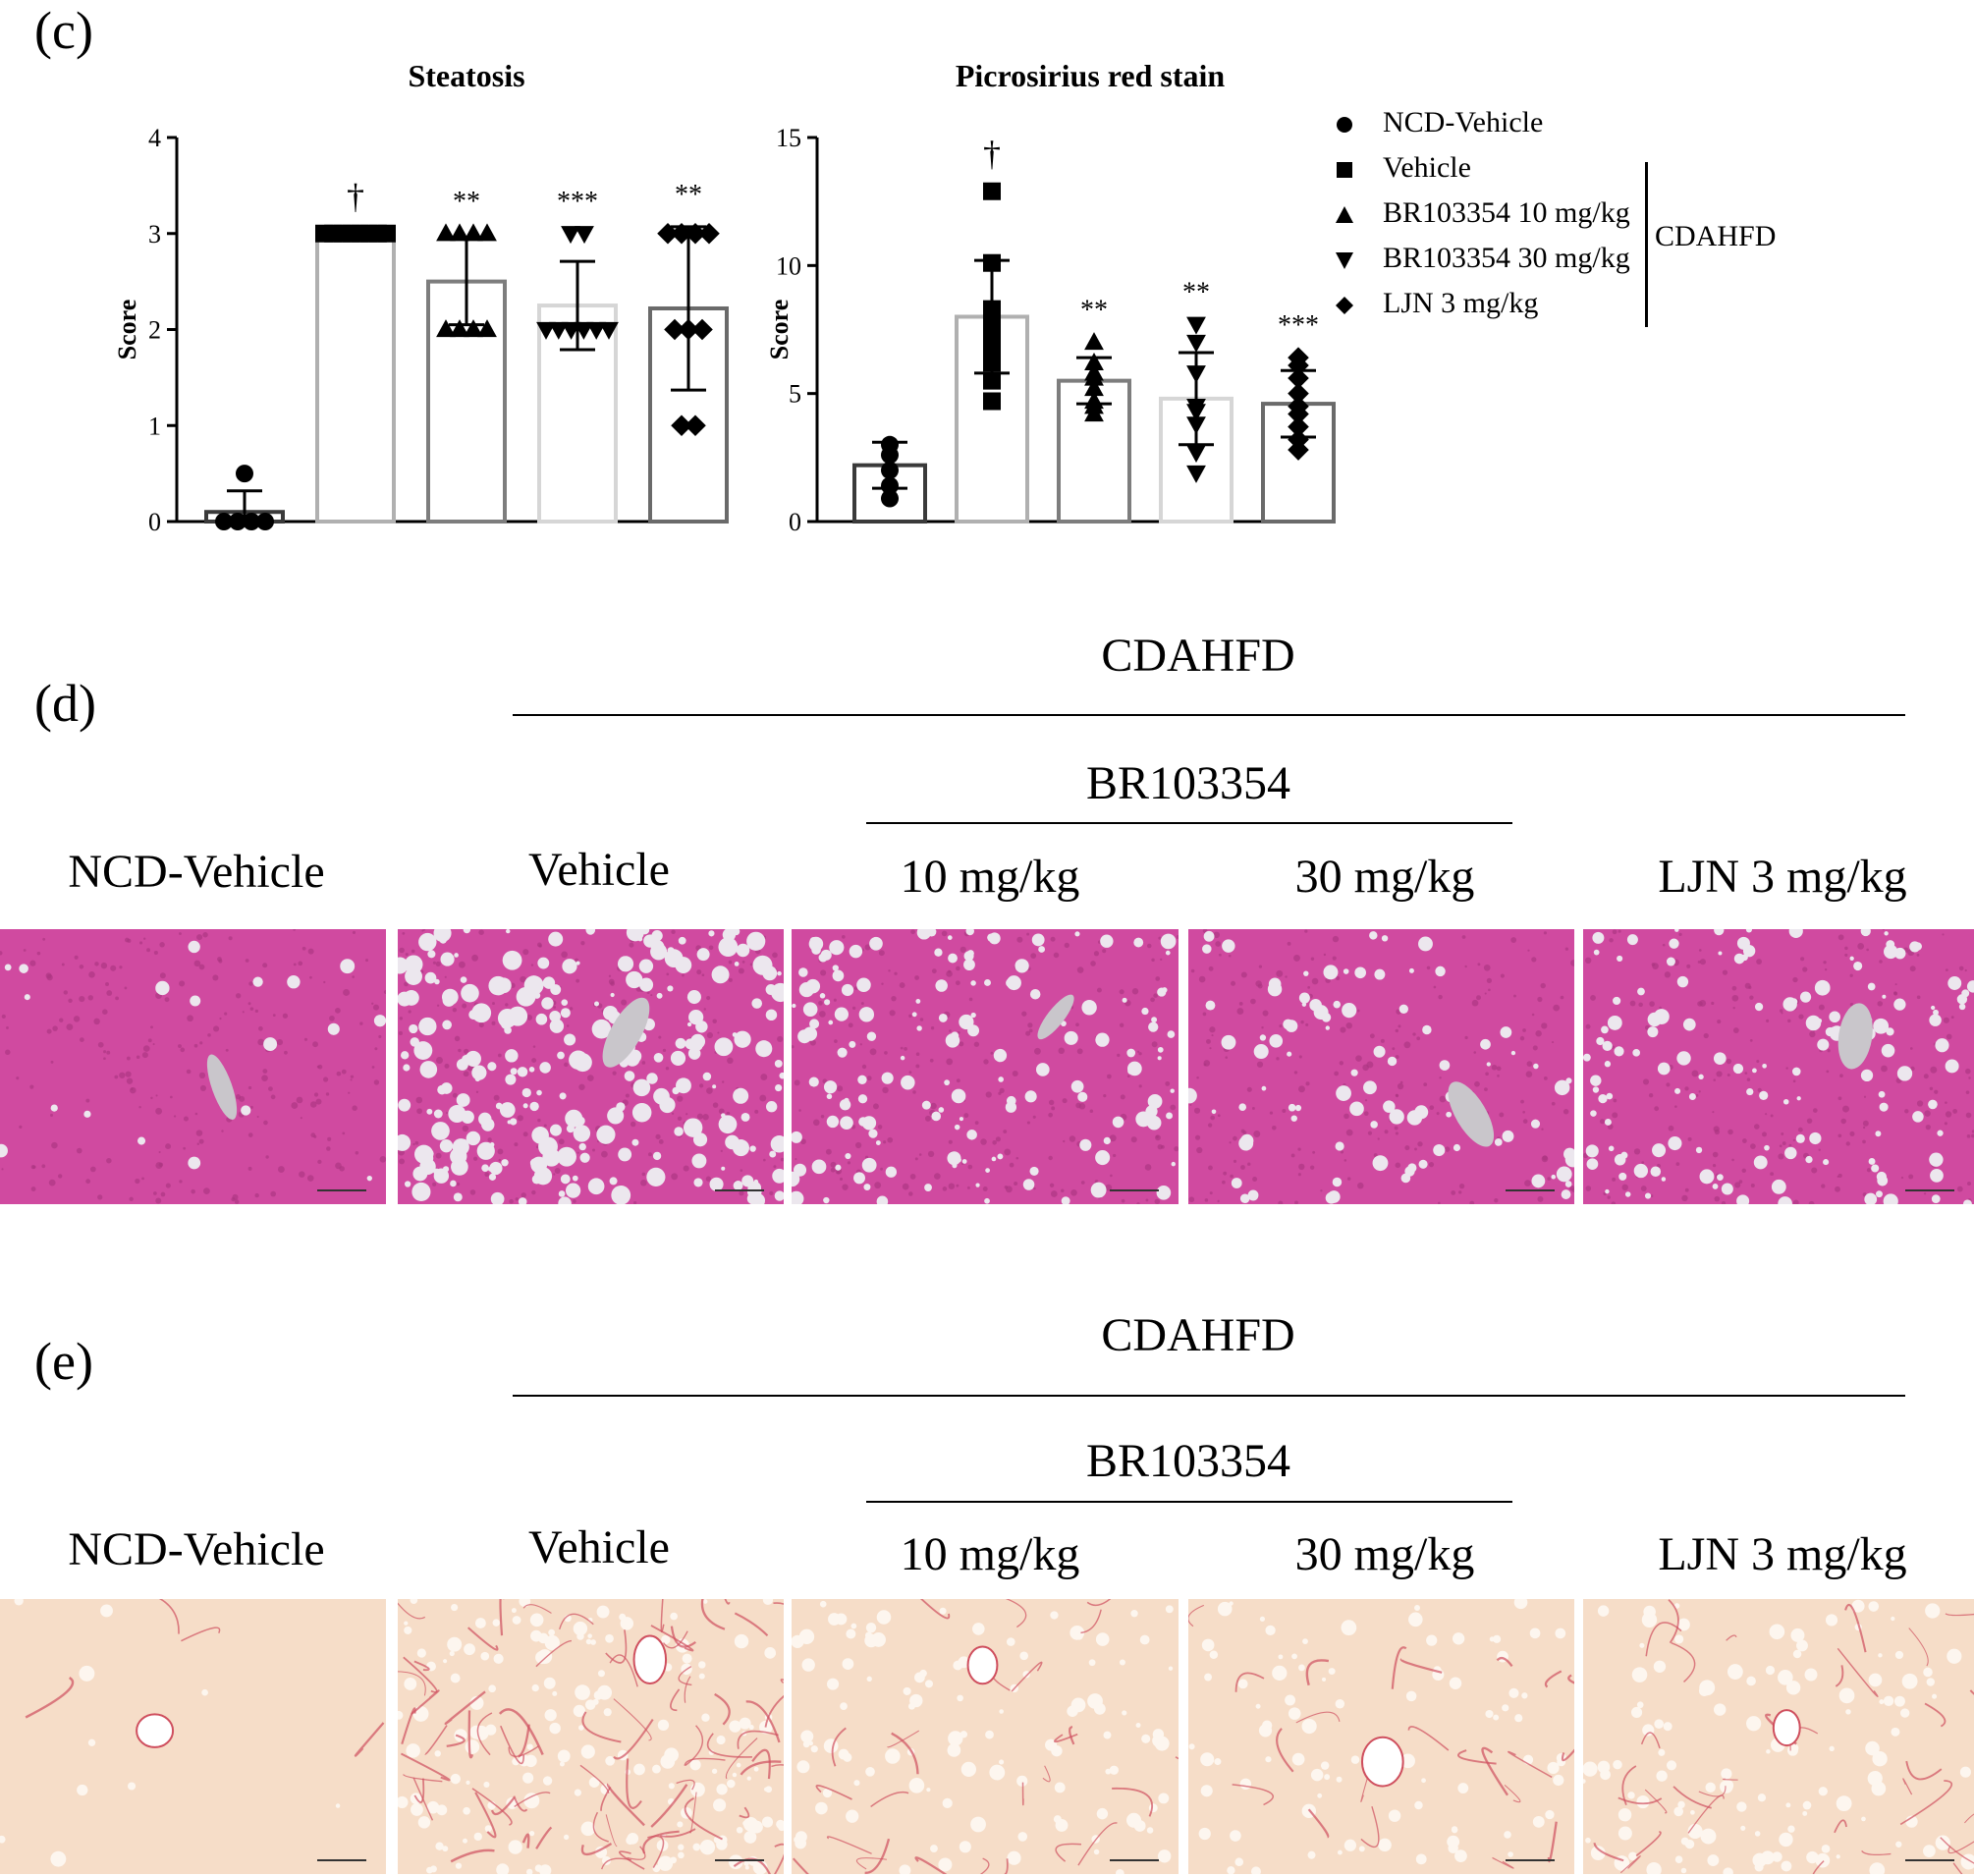 This screenshot has width=1974, height=1876. I want to click on psr-col-label: LJN 3 mg/kg, so click(1783, 1554).